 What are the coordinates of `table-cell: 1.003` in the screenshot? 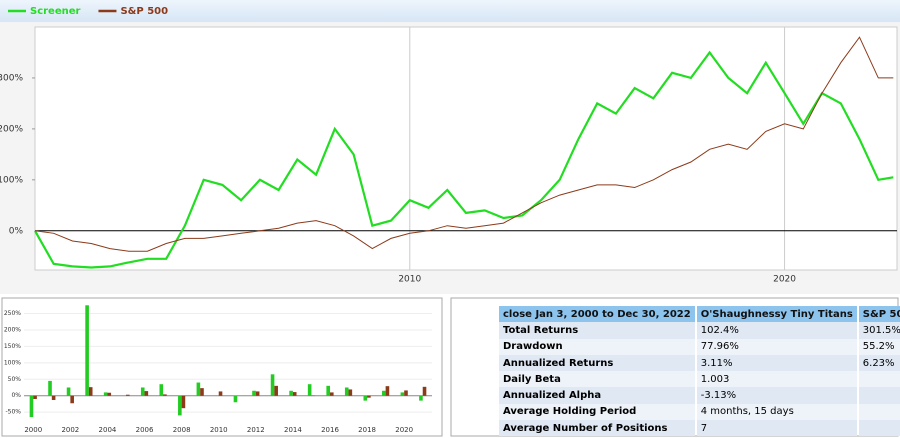 It's located at (776, 379).